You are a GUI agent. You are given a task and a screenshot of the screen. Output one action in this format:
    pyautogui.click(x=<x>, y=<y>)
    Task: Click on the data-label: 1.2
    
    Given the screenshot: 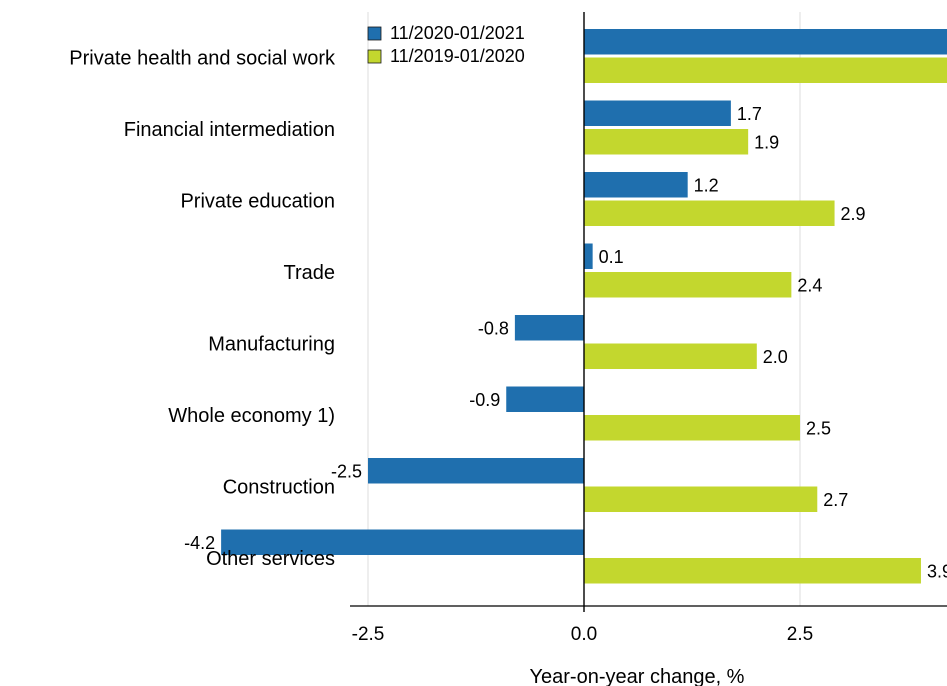 What is the action you would take?
    pyautogui.click(x=706, y=185)
    